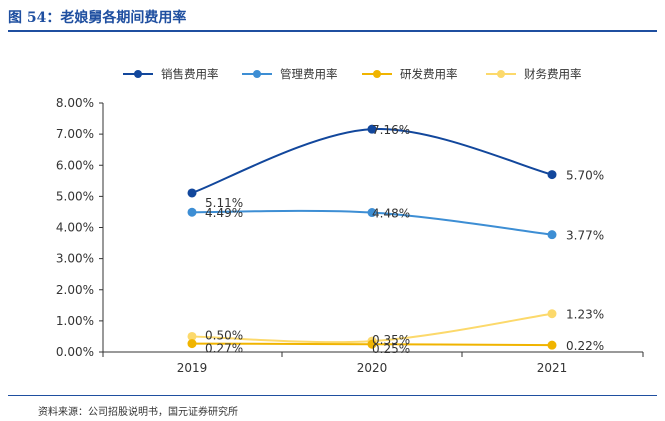 The width and height of the screenshot is (665, 421). I want to click on x-tick-label: 2021, so click(552, 368).